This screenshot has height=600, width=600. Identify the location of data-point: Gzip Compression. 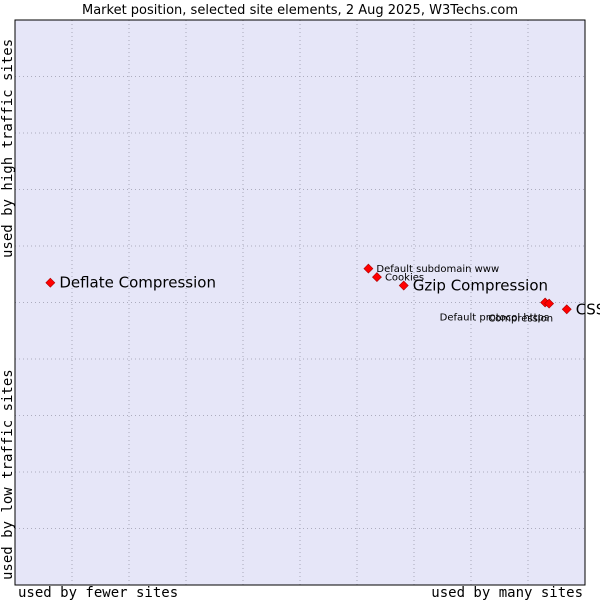
(473, 286).